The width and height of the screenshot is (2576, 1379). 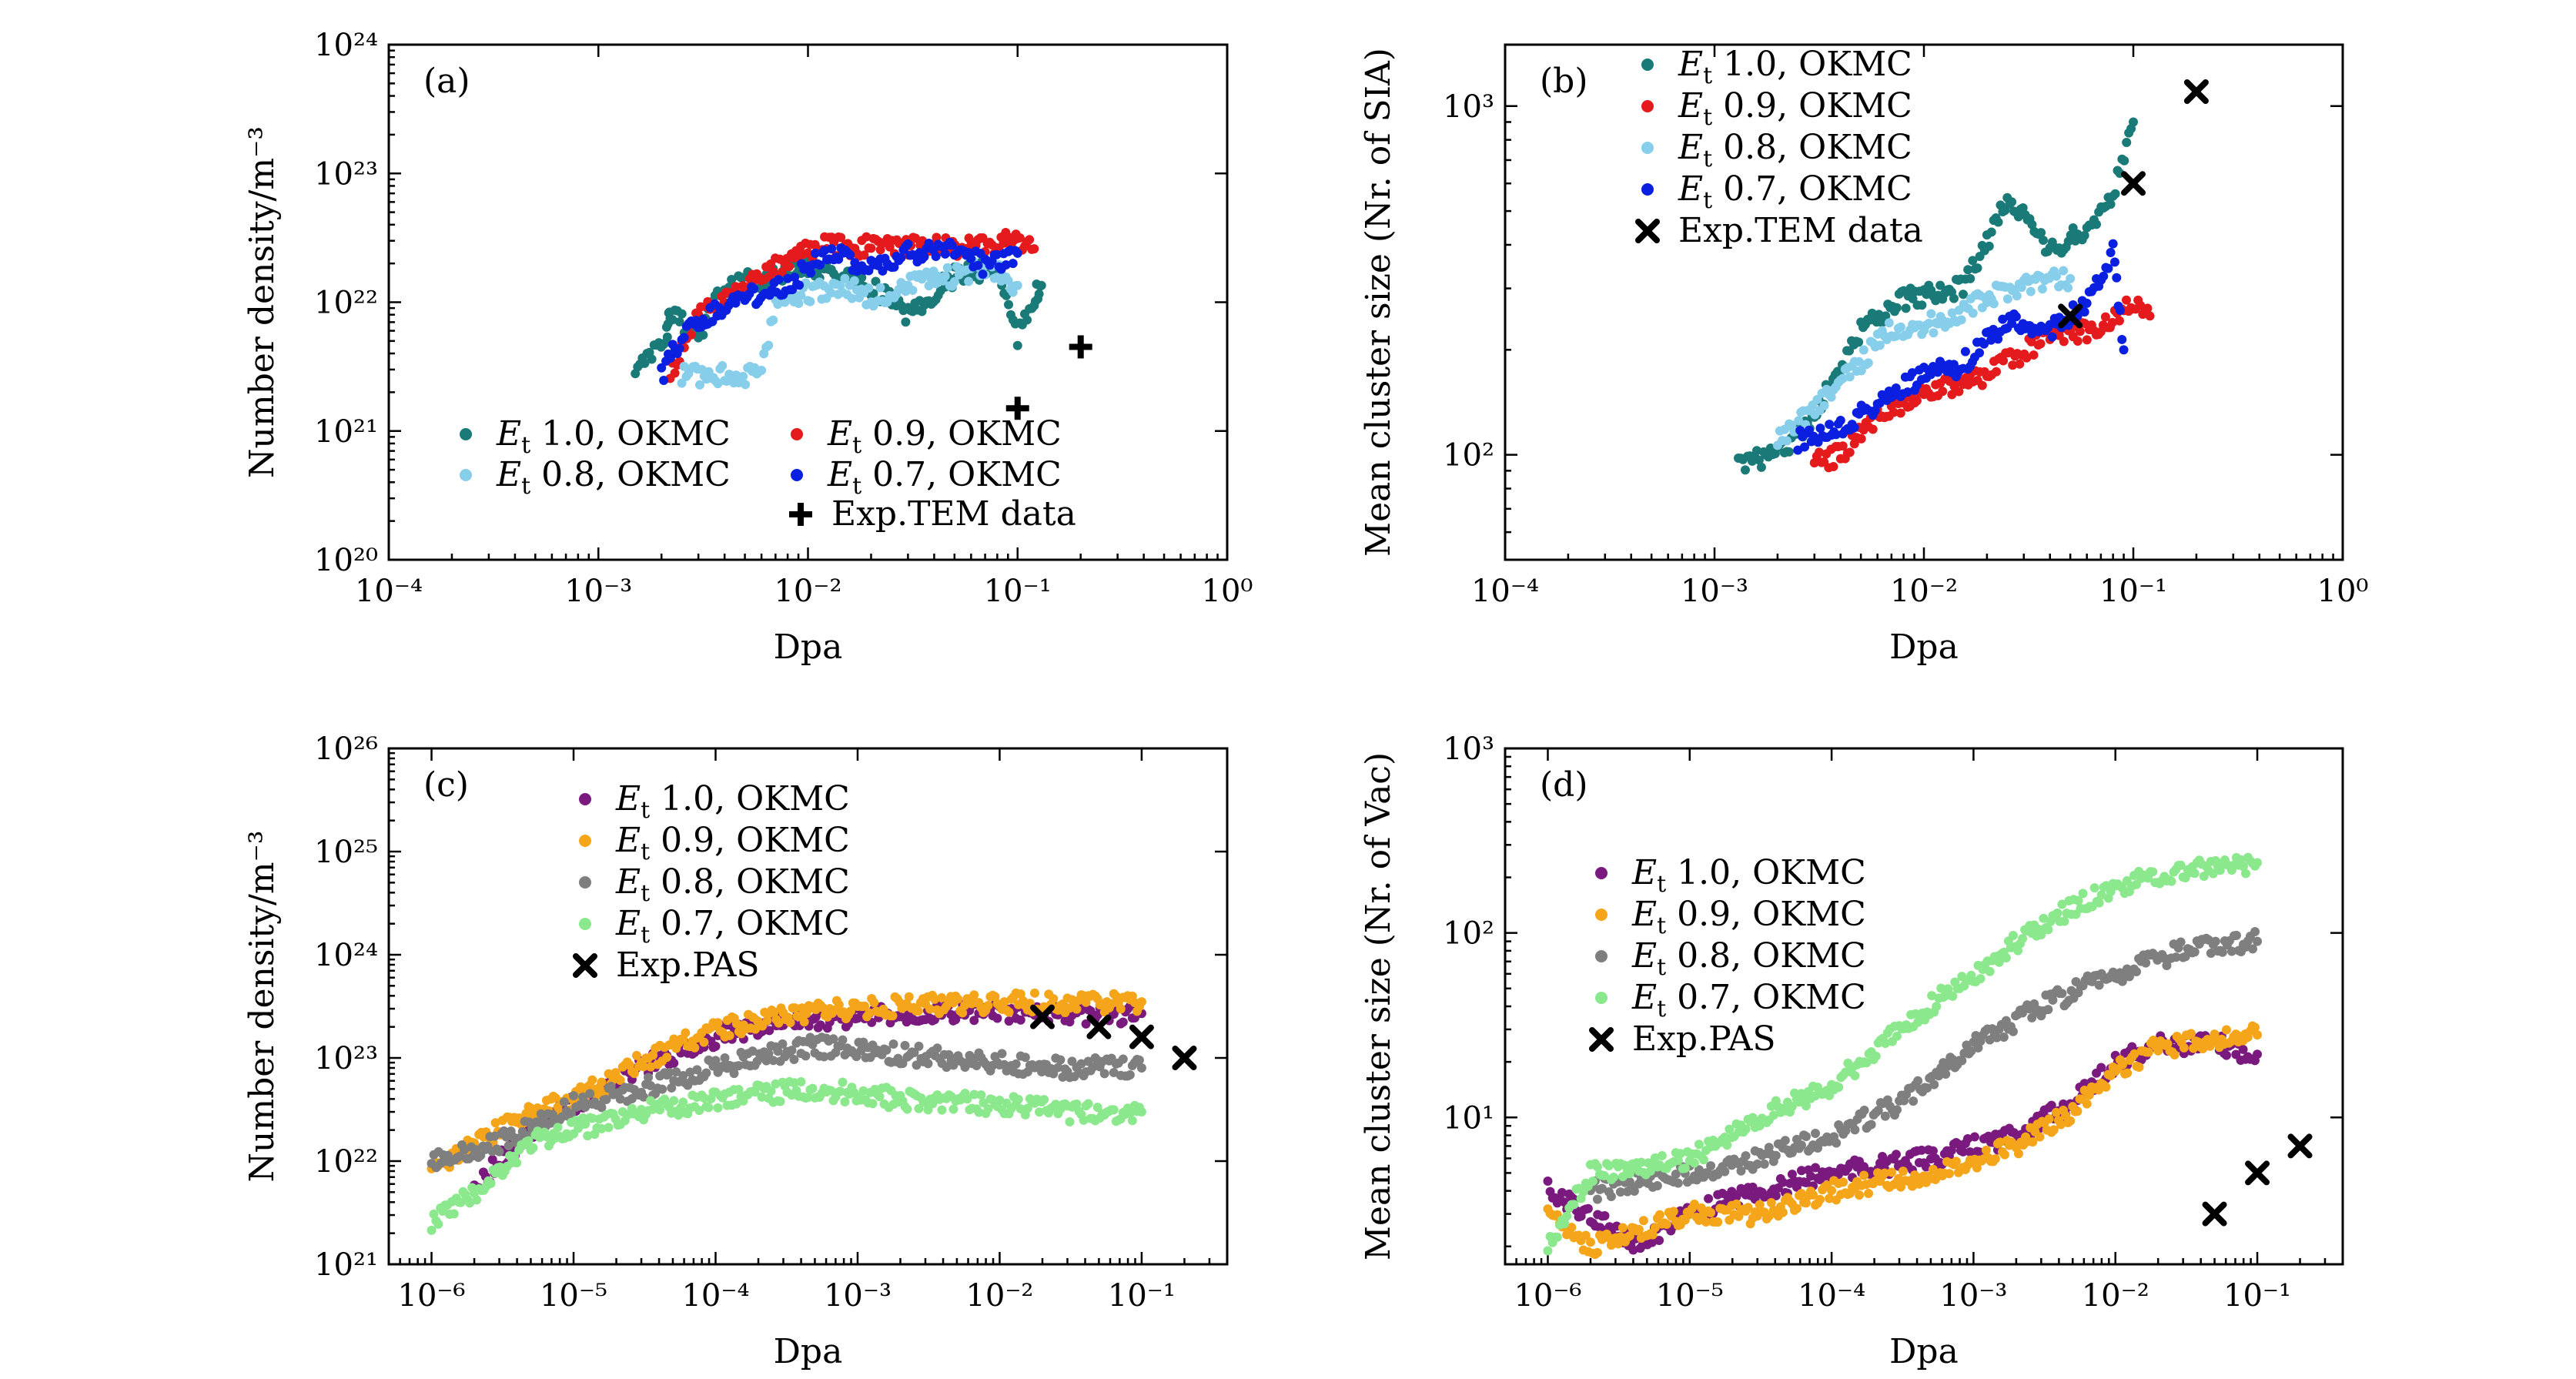 What do you see at coordinates (945, 477) in the screenshot?
I see `legend-label: Et 0.7, OKMC` at bounding box center [945, 477].